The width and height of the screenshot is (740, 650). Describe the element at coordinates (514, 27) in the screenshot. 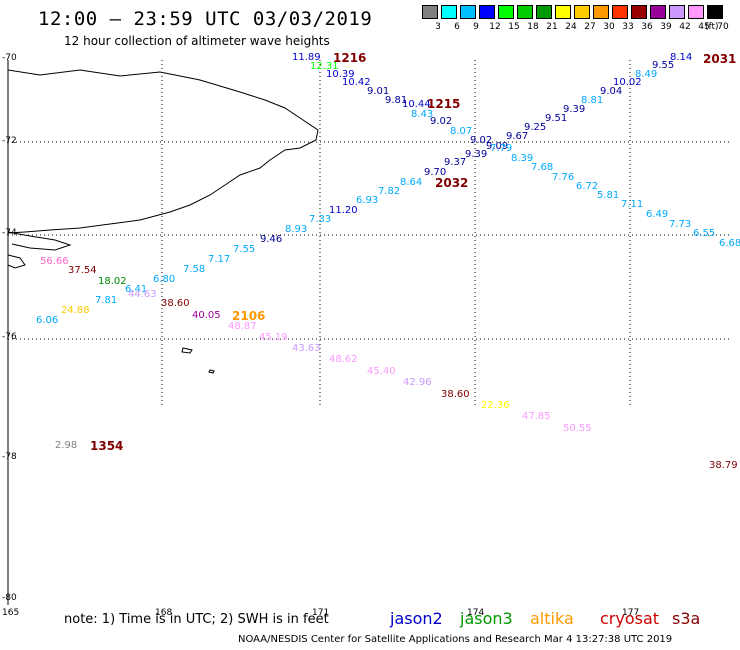

I see `legend-tick: 15` at that location.